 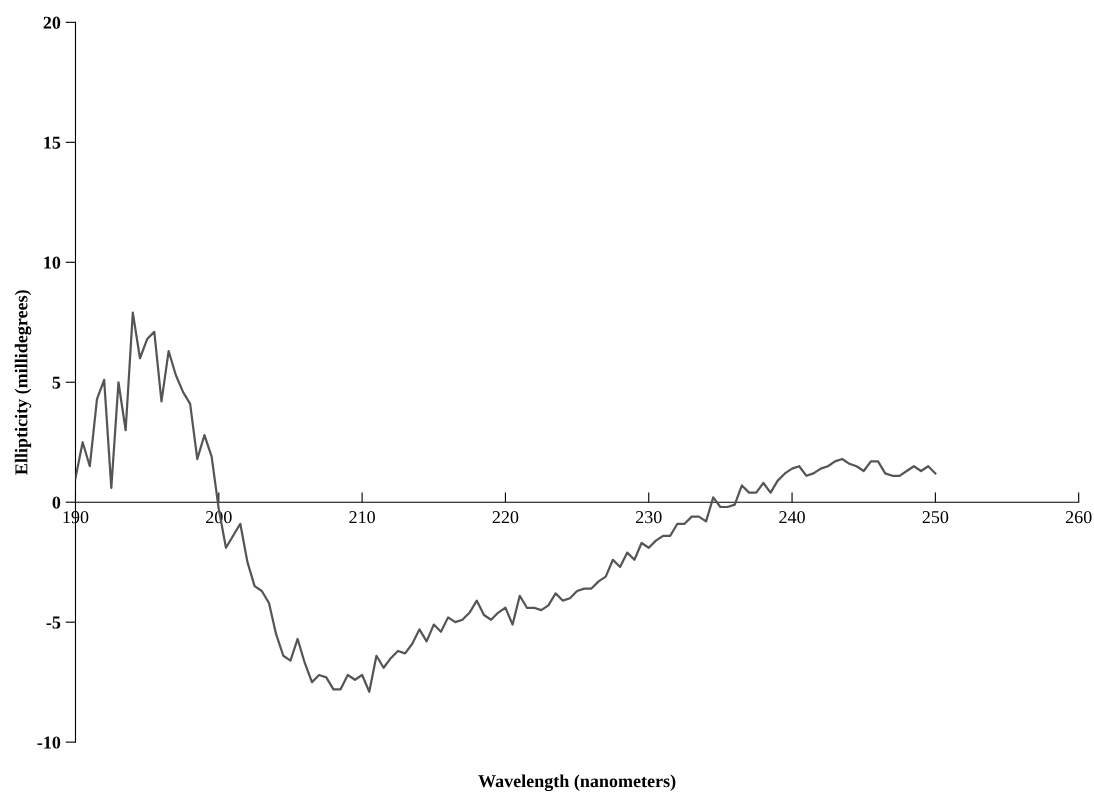 I want to click on x-tick-label: 250, so click(x=935, y=517).